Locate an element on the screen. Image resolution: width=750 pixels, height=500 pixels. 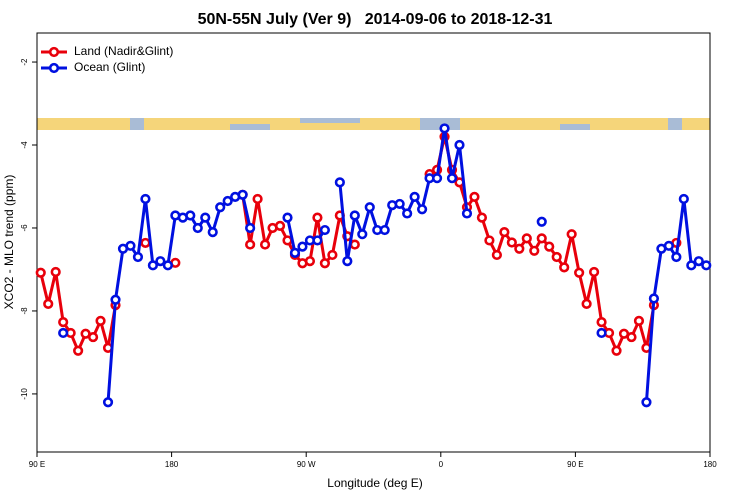
y-tick-label: -10 is located at coordinates (24, 394).